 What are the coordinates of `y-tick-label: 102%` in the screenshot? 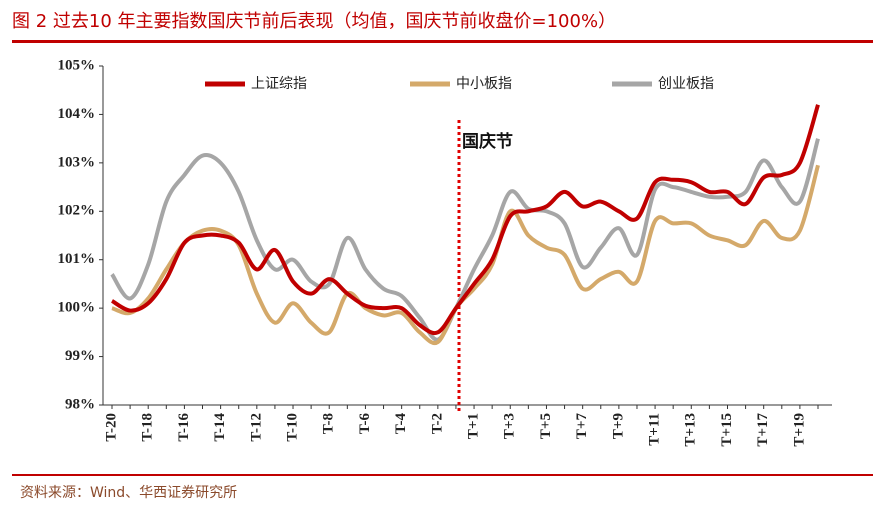 It's located at (77, 211).